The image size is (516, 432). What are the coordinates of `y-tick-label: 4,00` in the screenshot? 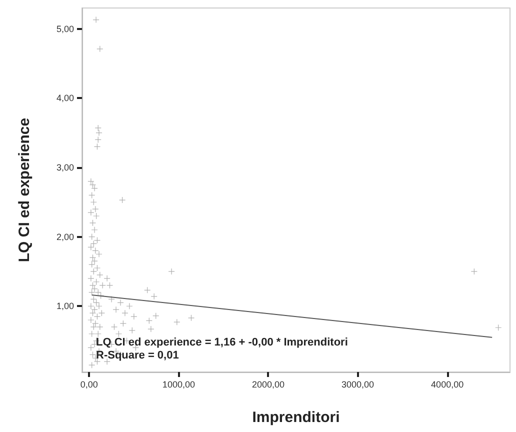 It's located at (65, 98).